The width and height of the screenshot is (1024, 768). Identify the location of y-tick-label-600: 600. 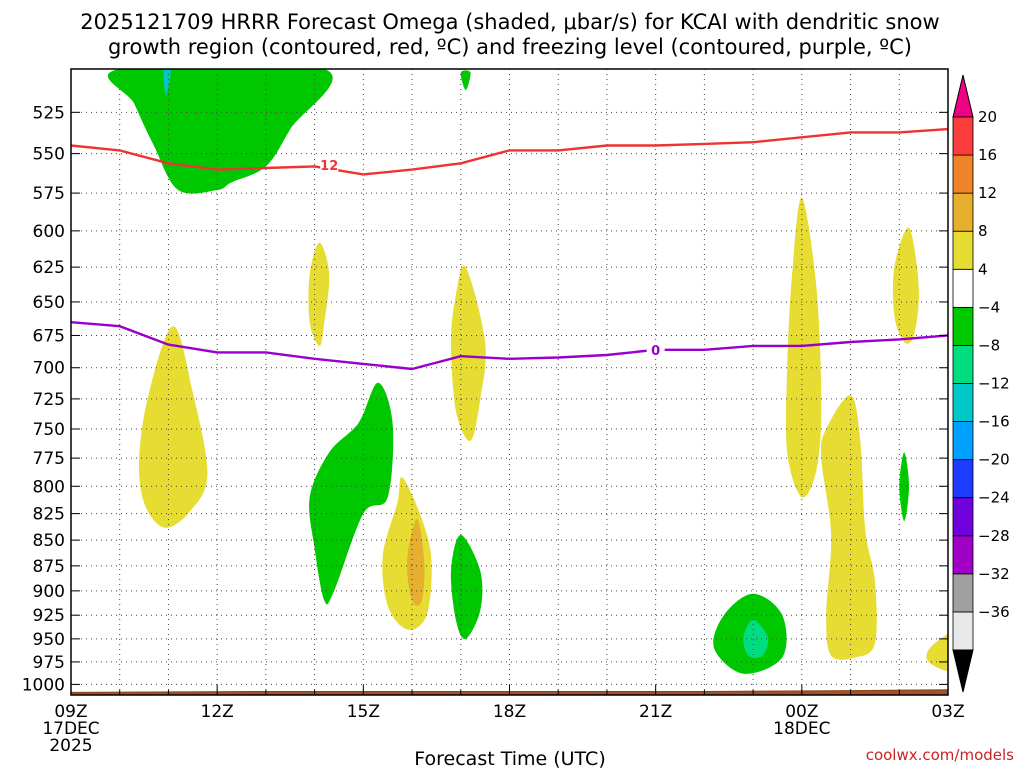
(49, 232).